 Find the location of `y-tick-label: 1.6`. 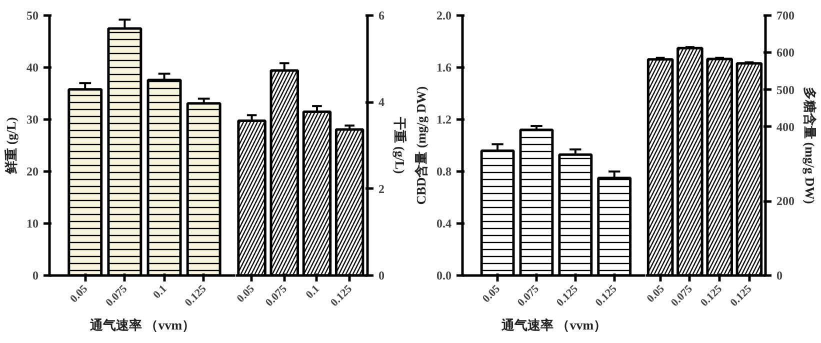

y-tick-label: 1.6 is located at coordinates (444, 67).